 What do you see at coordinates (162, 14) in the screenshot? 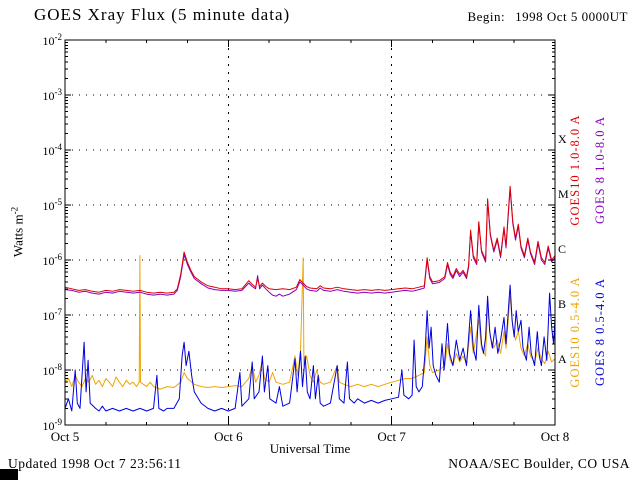
I see `chart-title: GOES Xray Flux (5 minute data)` at bounding box center [162, 14].